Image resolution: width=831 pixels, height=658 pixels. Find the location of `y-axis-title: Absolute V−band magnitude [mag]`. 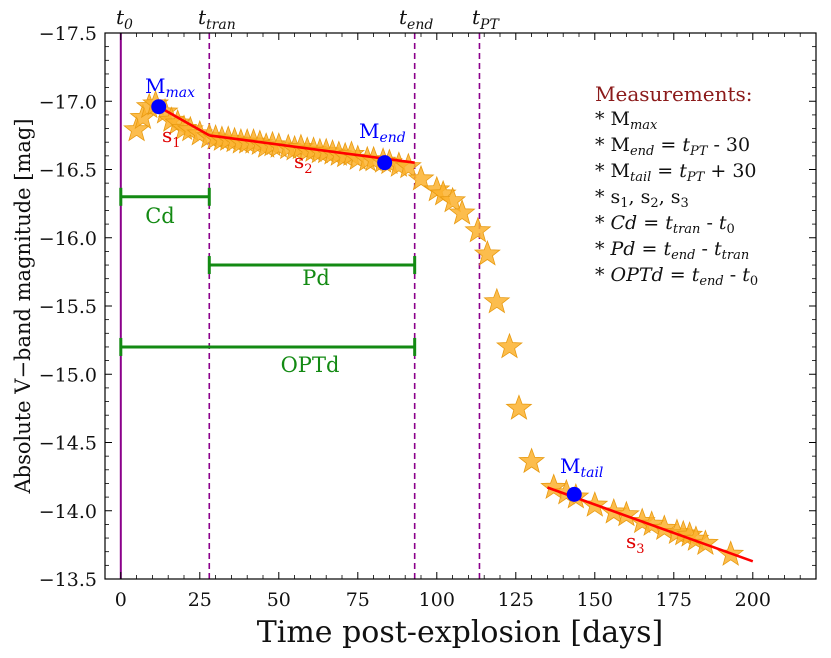

y-axis-title: Absolute V−band magnitude [mag] is located at coordinates (23, 306).